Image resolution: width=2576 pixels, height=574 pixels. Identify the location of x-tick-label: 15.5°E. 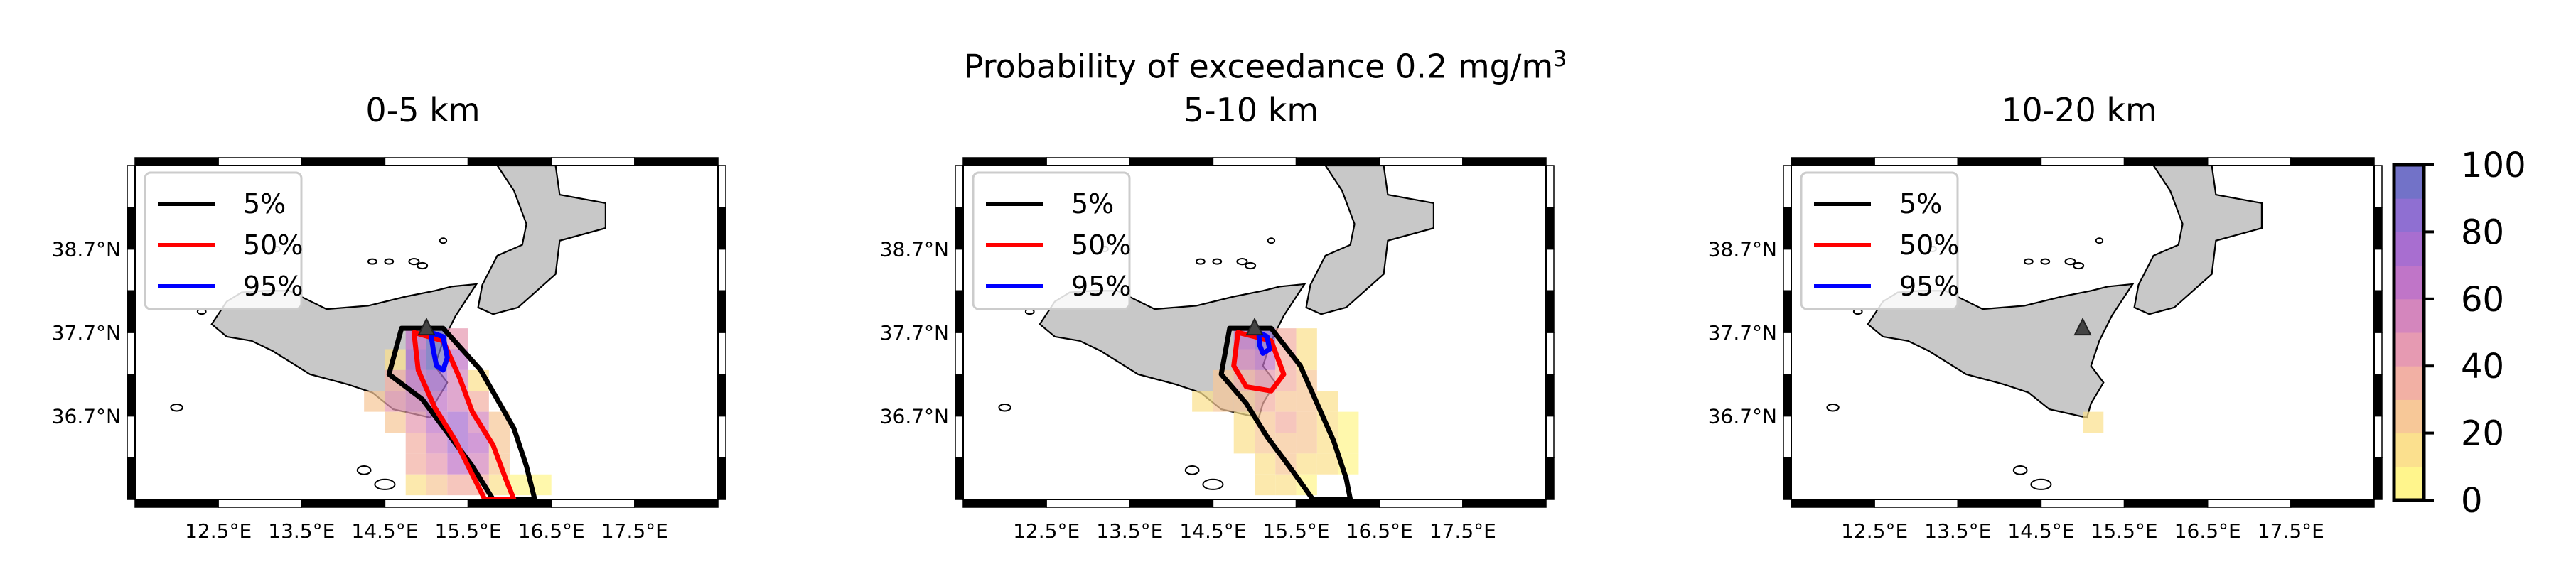
(468, 531).